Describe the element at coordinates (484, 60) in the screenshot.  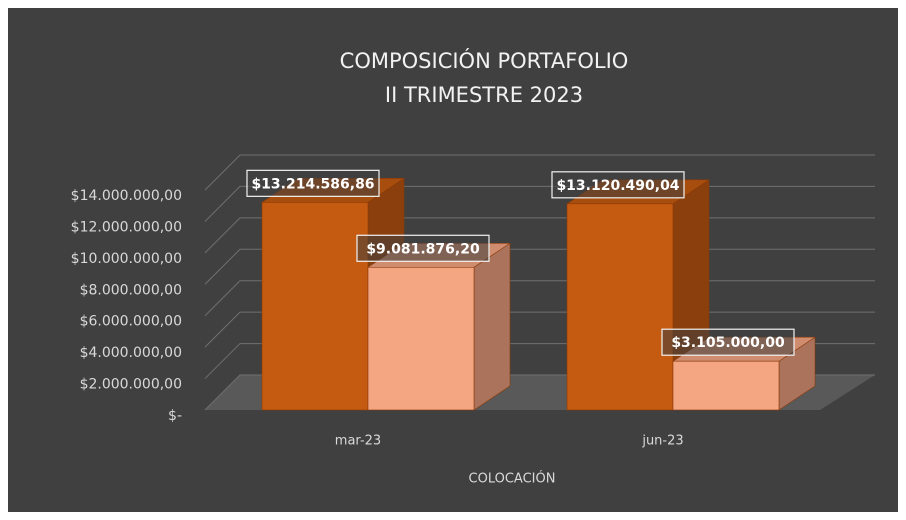
I see `chart-title: COMPOSICIÓN PORTAFOLIO` at that location.